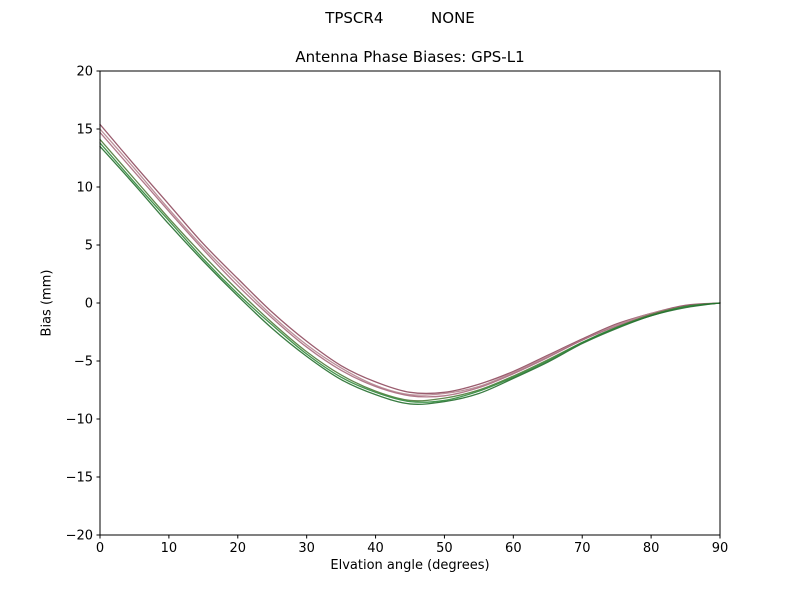 This screenshot has height=600, width=800. Describe the element at coordinates (83, 362) in the screenshot. I see `y-tick-label: −5` at that location.